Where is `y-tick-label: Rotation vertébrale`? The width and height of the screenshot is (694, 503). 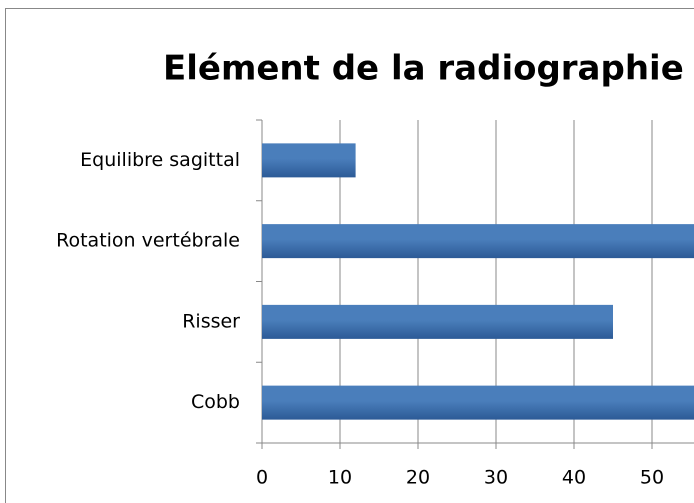
y-tick-label: Rotation vertébrale is located at coordinates (148, 241).